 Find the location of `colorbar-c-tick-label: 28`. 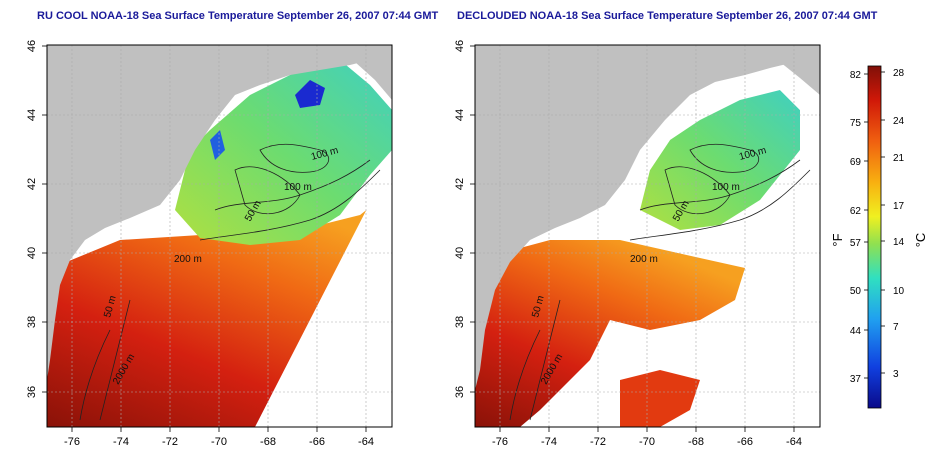

colorbar-c-tick-label: 28 is located at coordinates (899, 73).